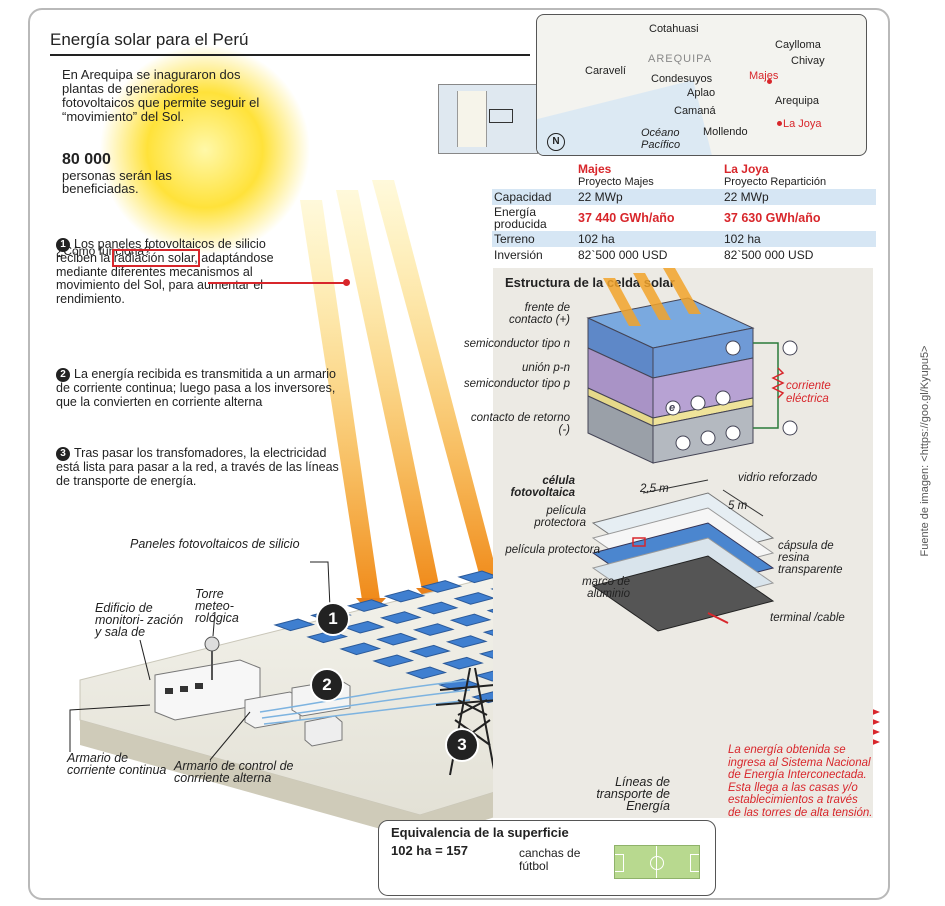 The image size is (945, 906). What do you see at coordinates (779, 123) in the screenshot?
I see `map-marker-la-joya` at bounding box center [779, 123].